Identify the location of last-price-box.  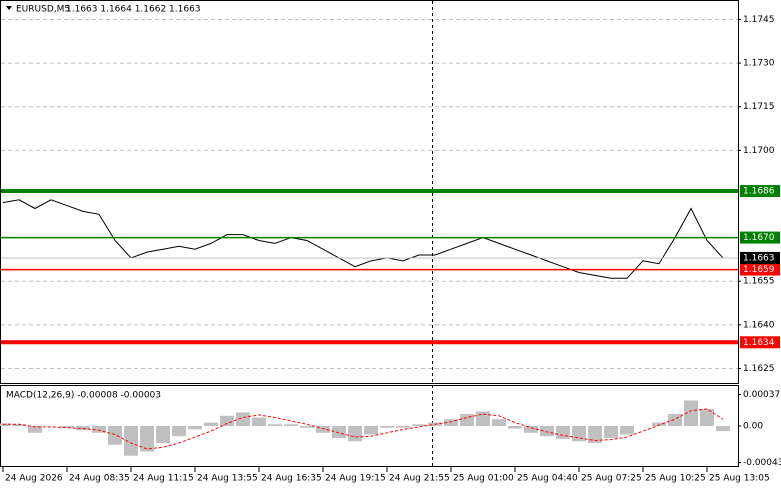
(760, 257).